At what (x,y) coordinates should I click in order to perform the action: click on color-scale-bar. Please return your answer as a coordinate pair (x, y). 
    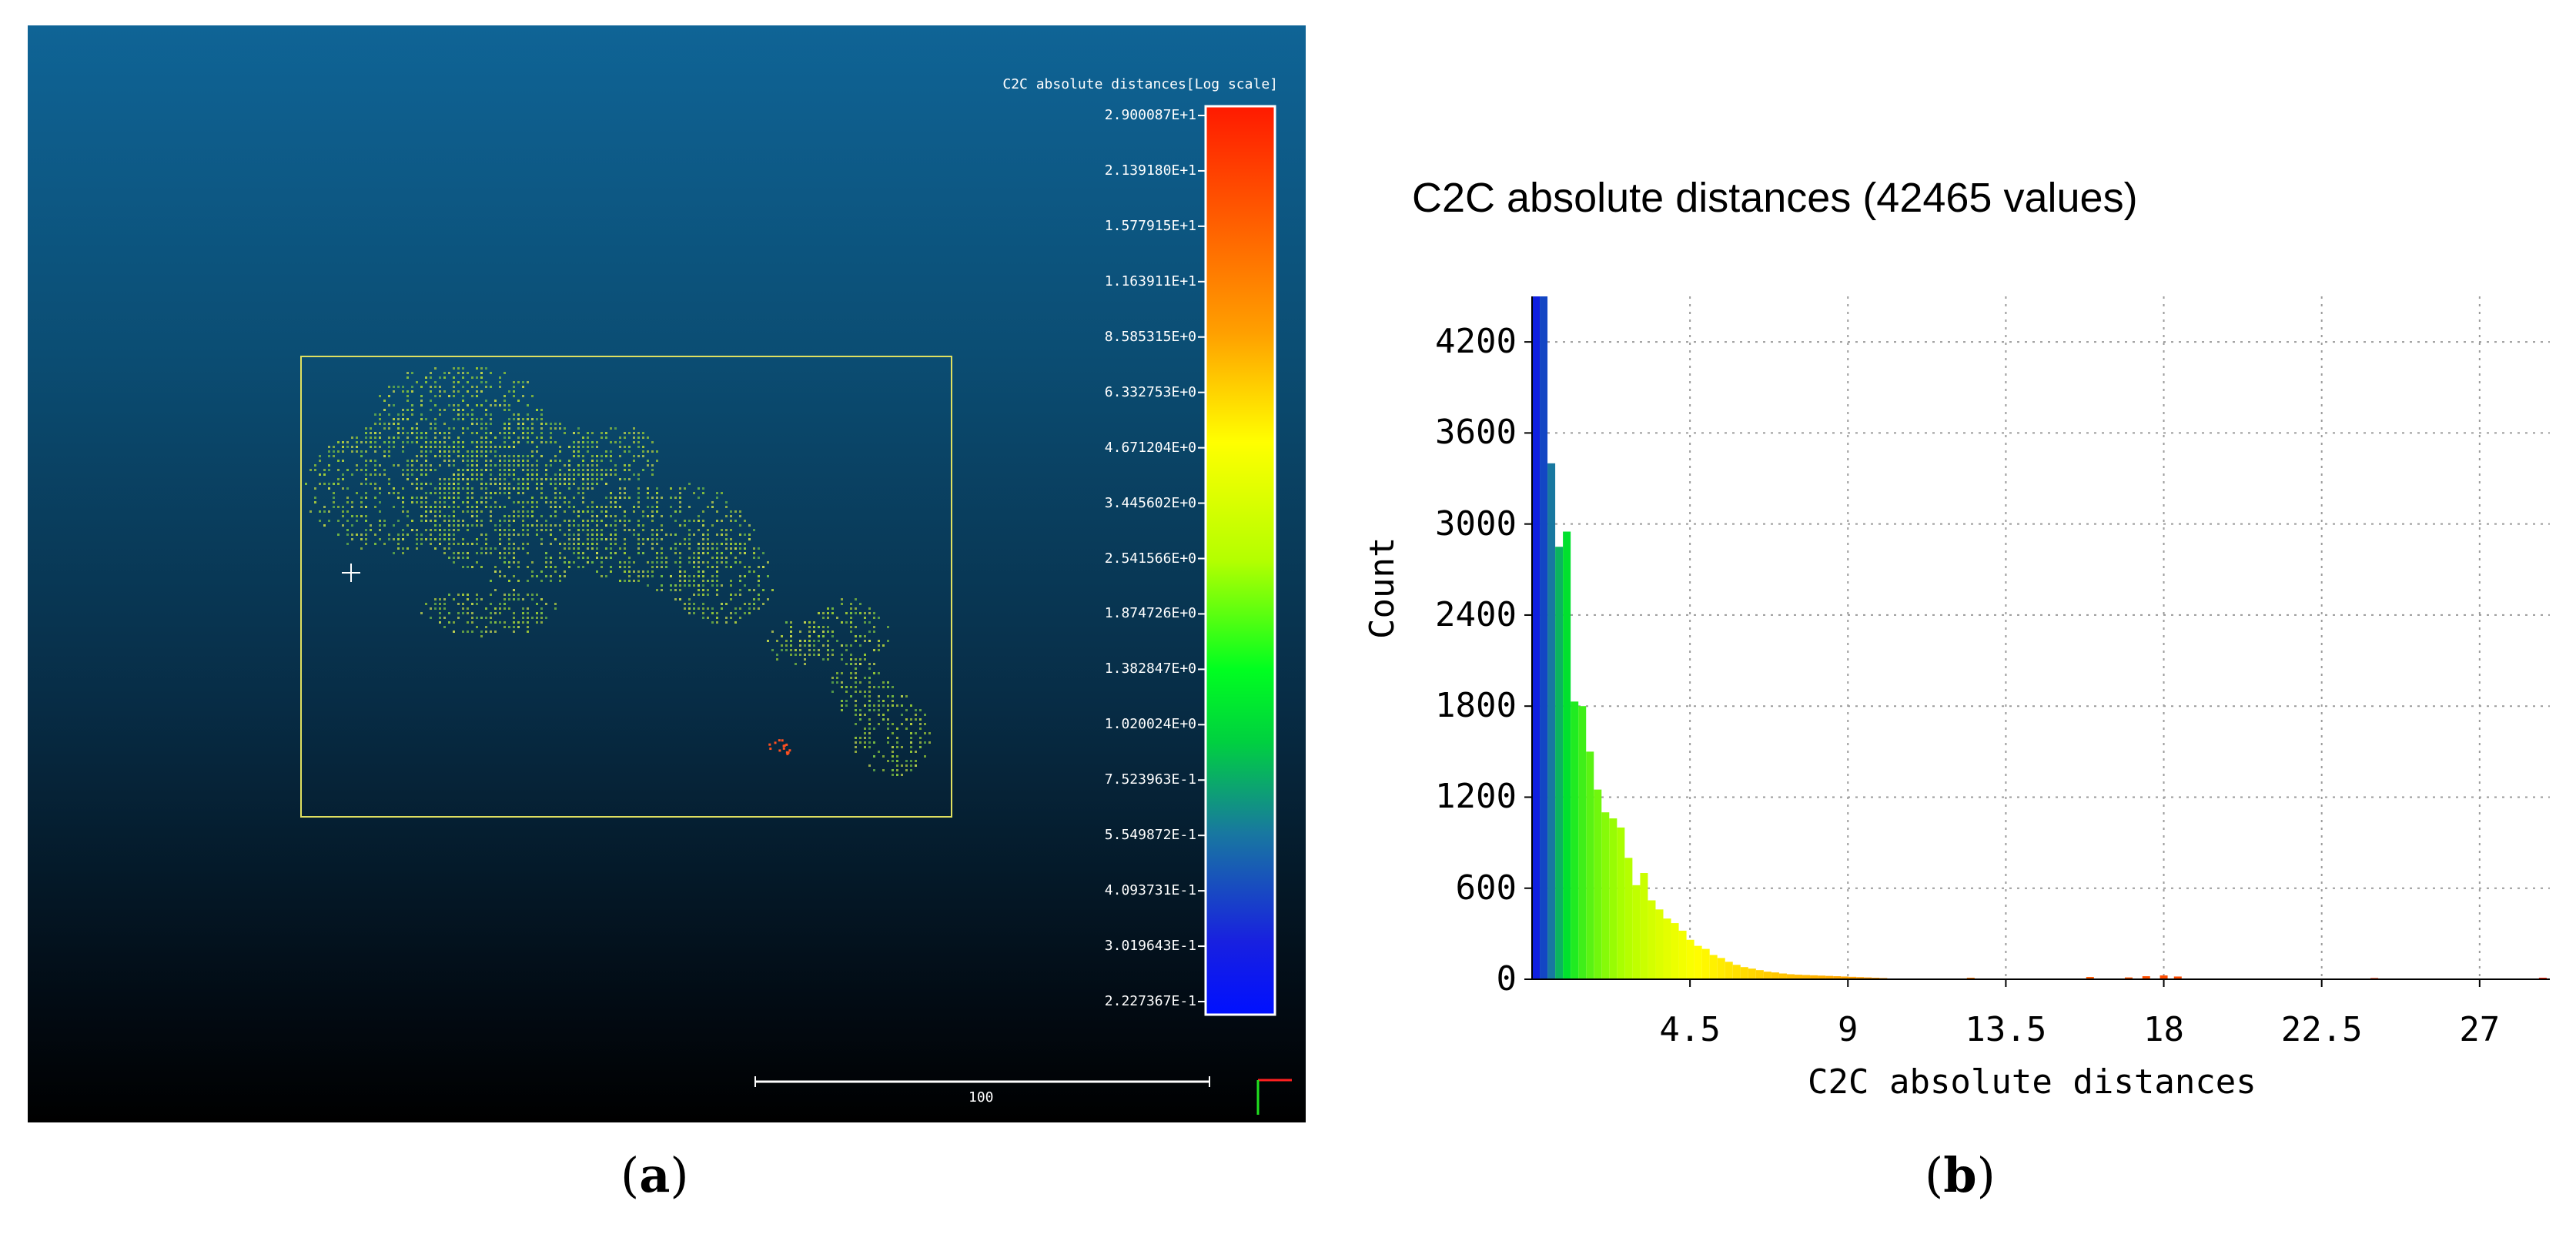
    Looking at the image, I should click on (1240, 560).